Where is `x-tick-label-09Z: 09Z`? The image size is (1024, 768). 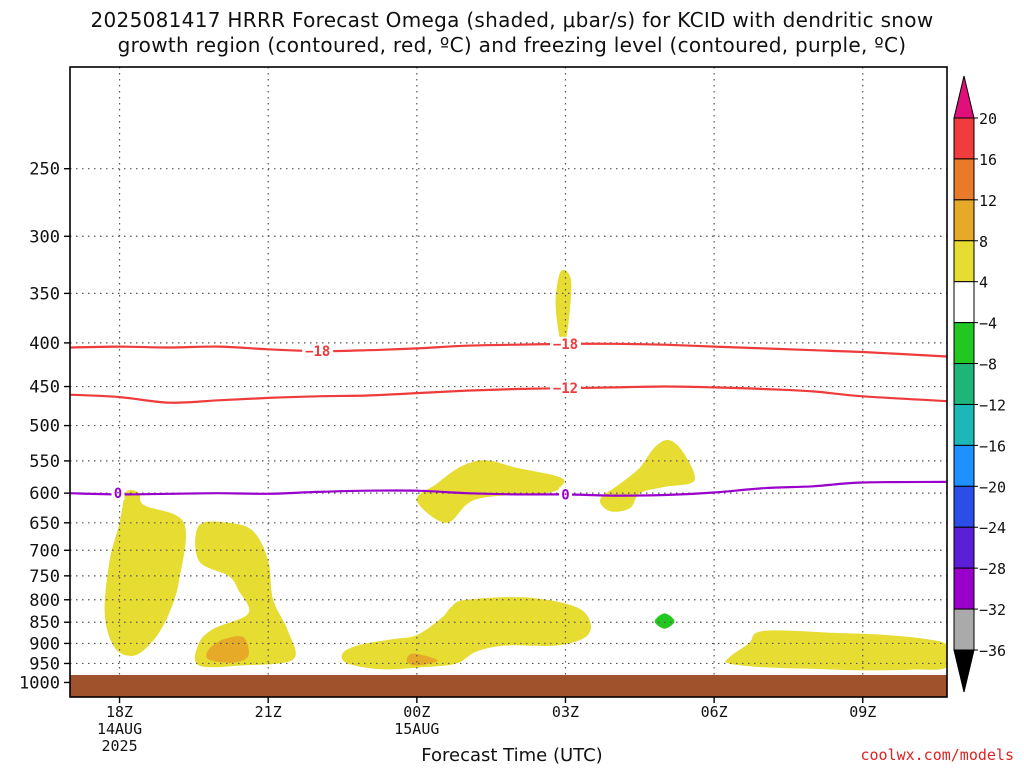 x-tick-label-09Z: 09Z is located at coordinates (862, 712).